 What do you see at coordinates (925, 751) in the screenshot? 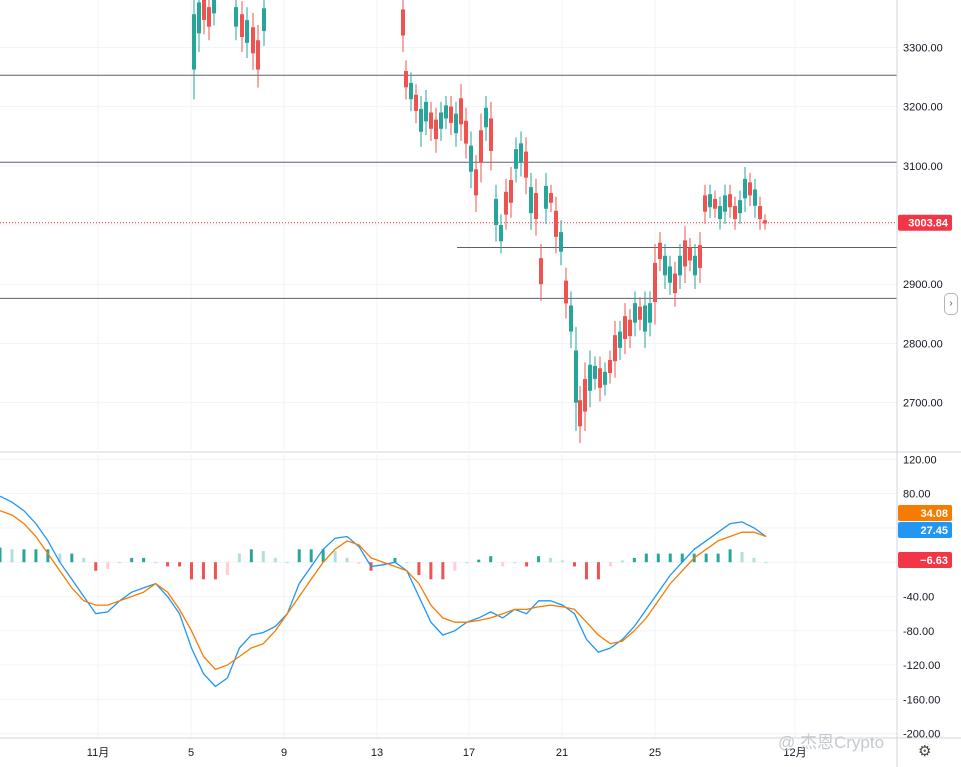
I see `gear-icon: ⚙` at bounding box center [925, 751].